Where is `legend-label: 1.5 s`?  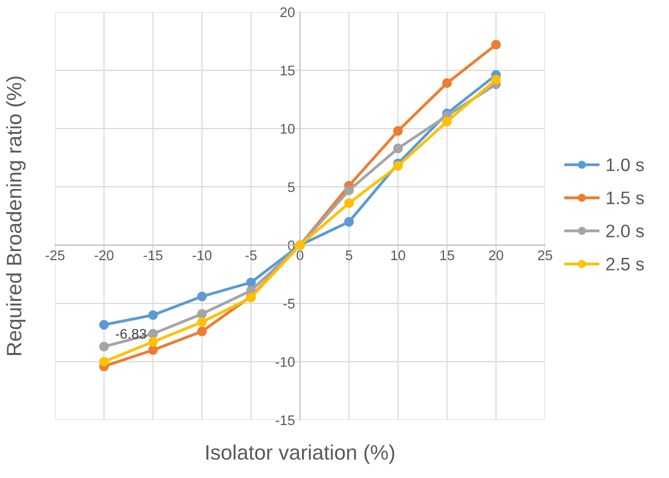
legend-label: 1.5 s is located at coordinates (625, 198).